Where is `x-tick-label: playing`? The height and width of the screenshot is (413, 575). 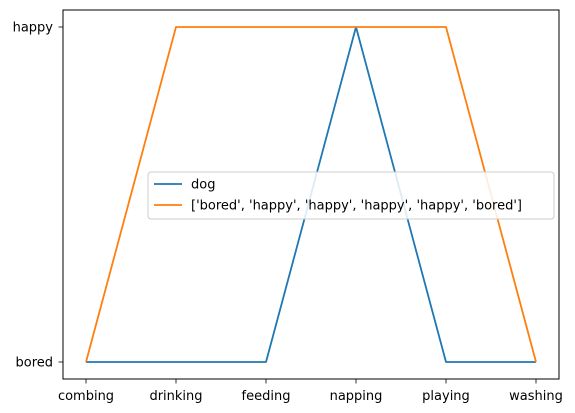
x-tick-label: playing is located at coordinates (446, 396).